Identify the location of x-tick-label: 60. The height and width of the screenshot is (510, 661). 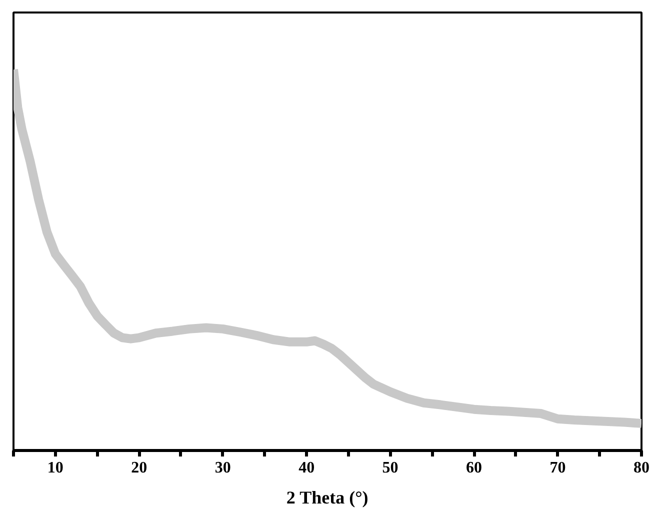
(474, 468).